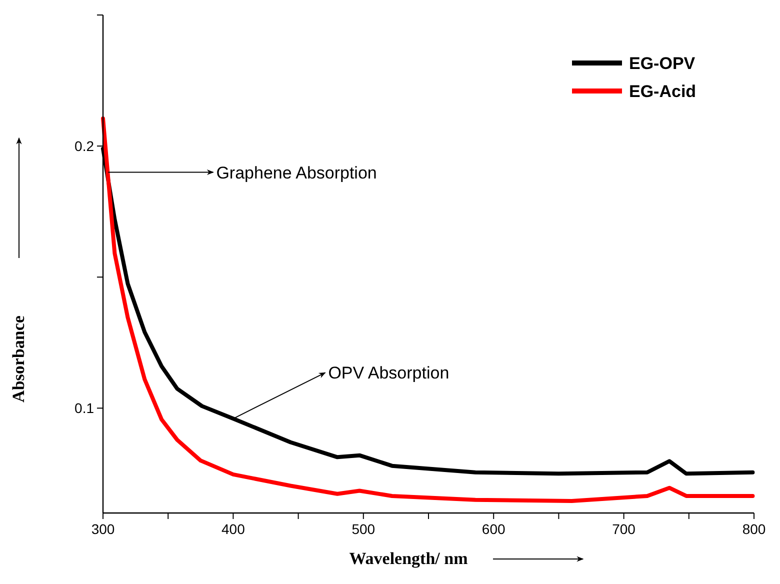  I want to click on x-tick-label: 300, so click(103, 529).